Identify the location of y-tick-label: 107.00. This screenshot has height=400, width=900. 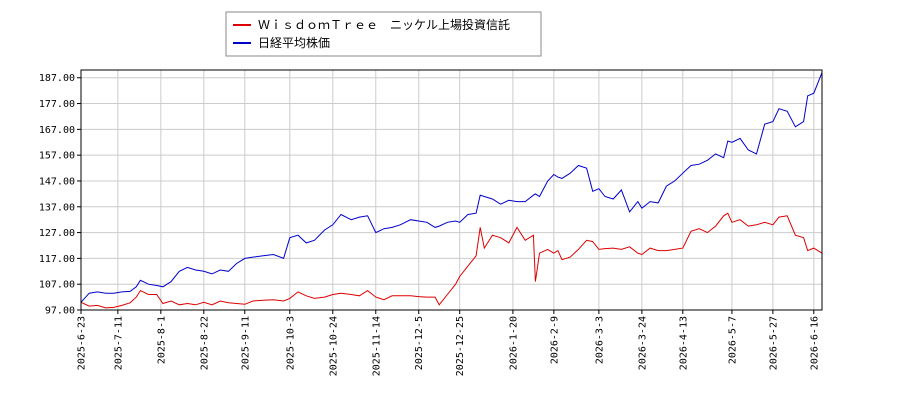
(57, 285).